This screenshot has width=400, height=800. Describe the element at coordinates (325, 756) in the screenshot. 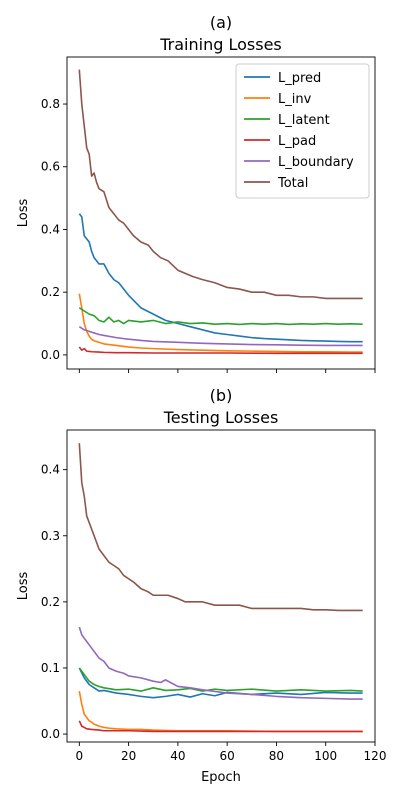

I see `x-tick-label: 100` at that location.